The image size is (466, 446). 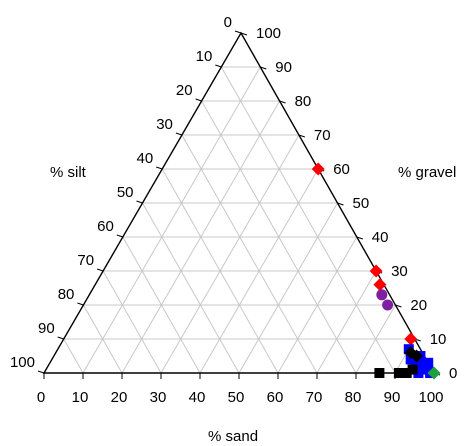 What do you see at coordinates (353, 397) in the screenshot?
I see `sand-tick-label: 80` at bounding box center [353, 397].